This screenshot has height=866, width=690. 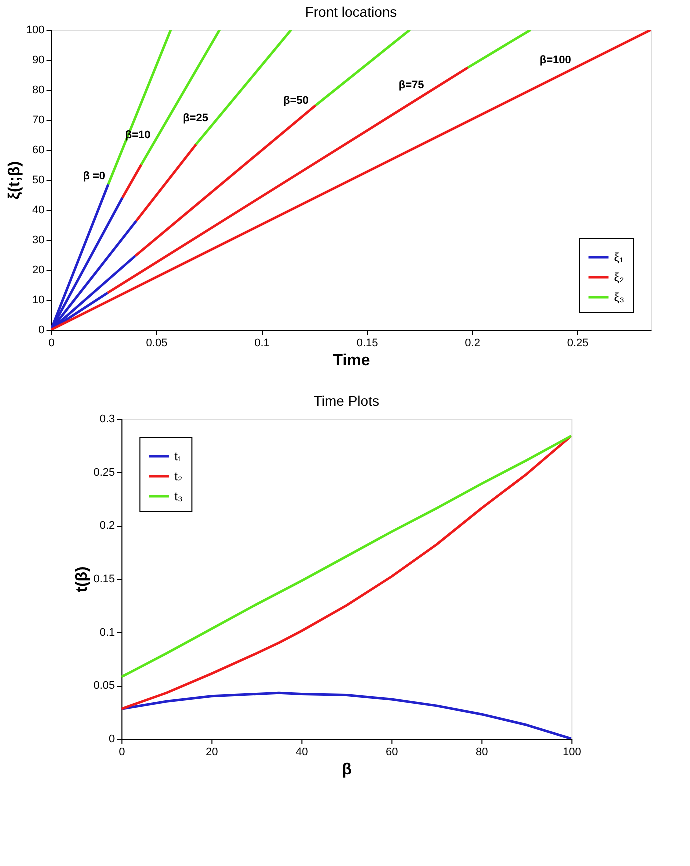 What do you see at coordinates (38, 300) in the screenshot?
I see `y-tick-label: 10` at bounding box center [38, 300].